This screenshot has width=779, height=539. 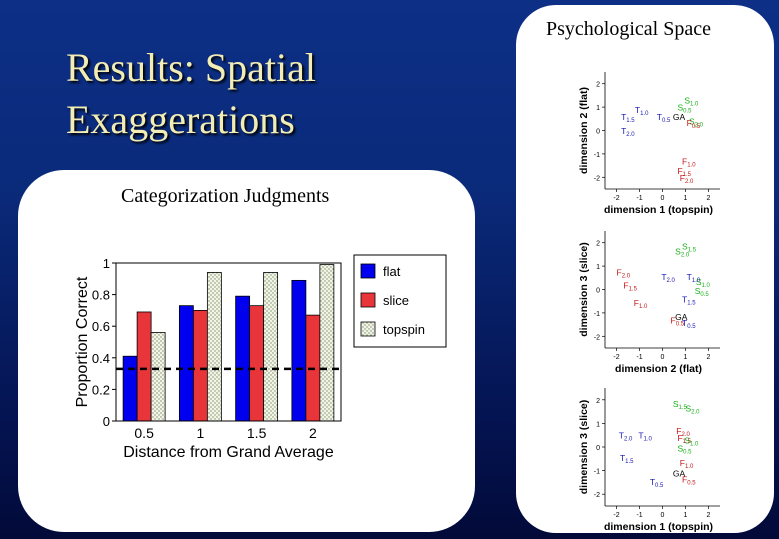 I want to click on plot-frame, so click(x=228, y=342).